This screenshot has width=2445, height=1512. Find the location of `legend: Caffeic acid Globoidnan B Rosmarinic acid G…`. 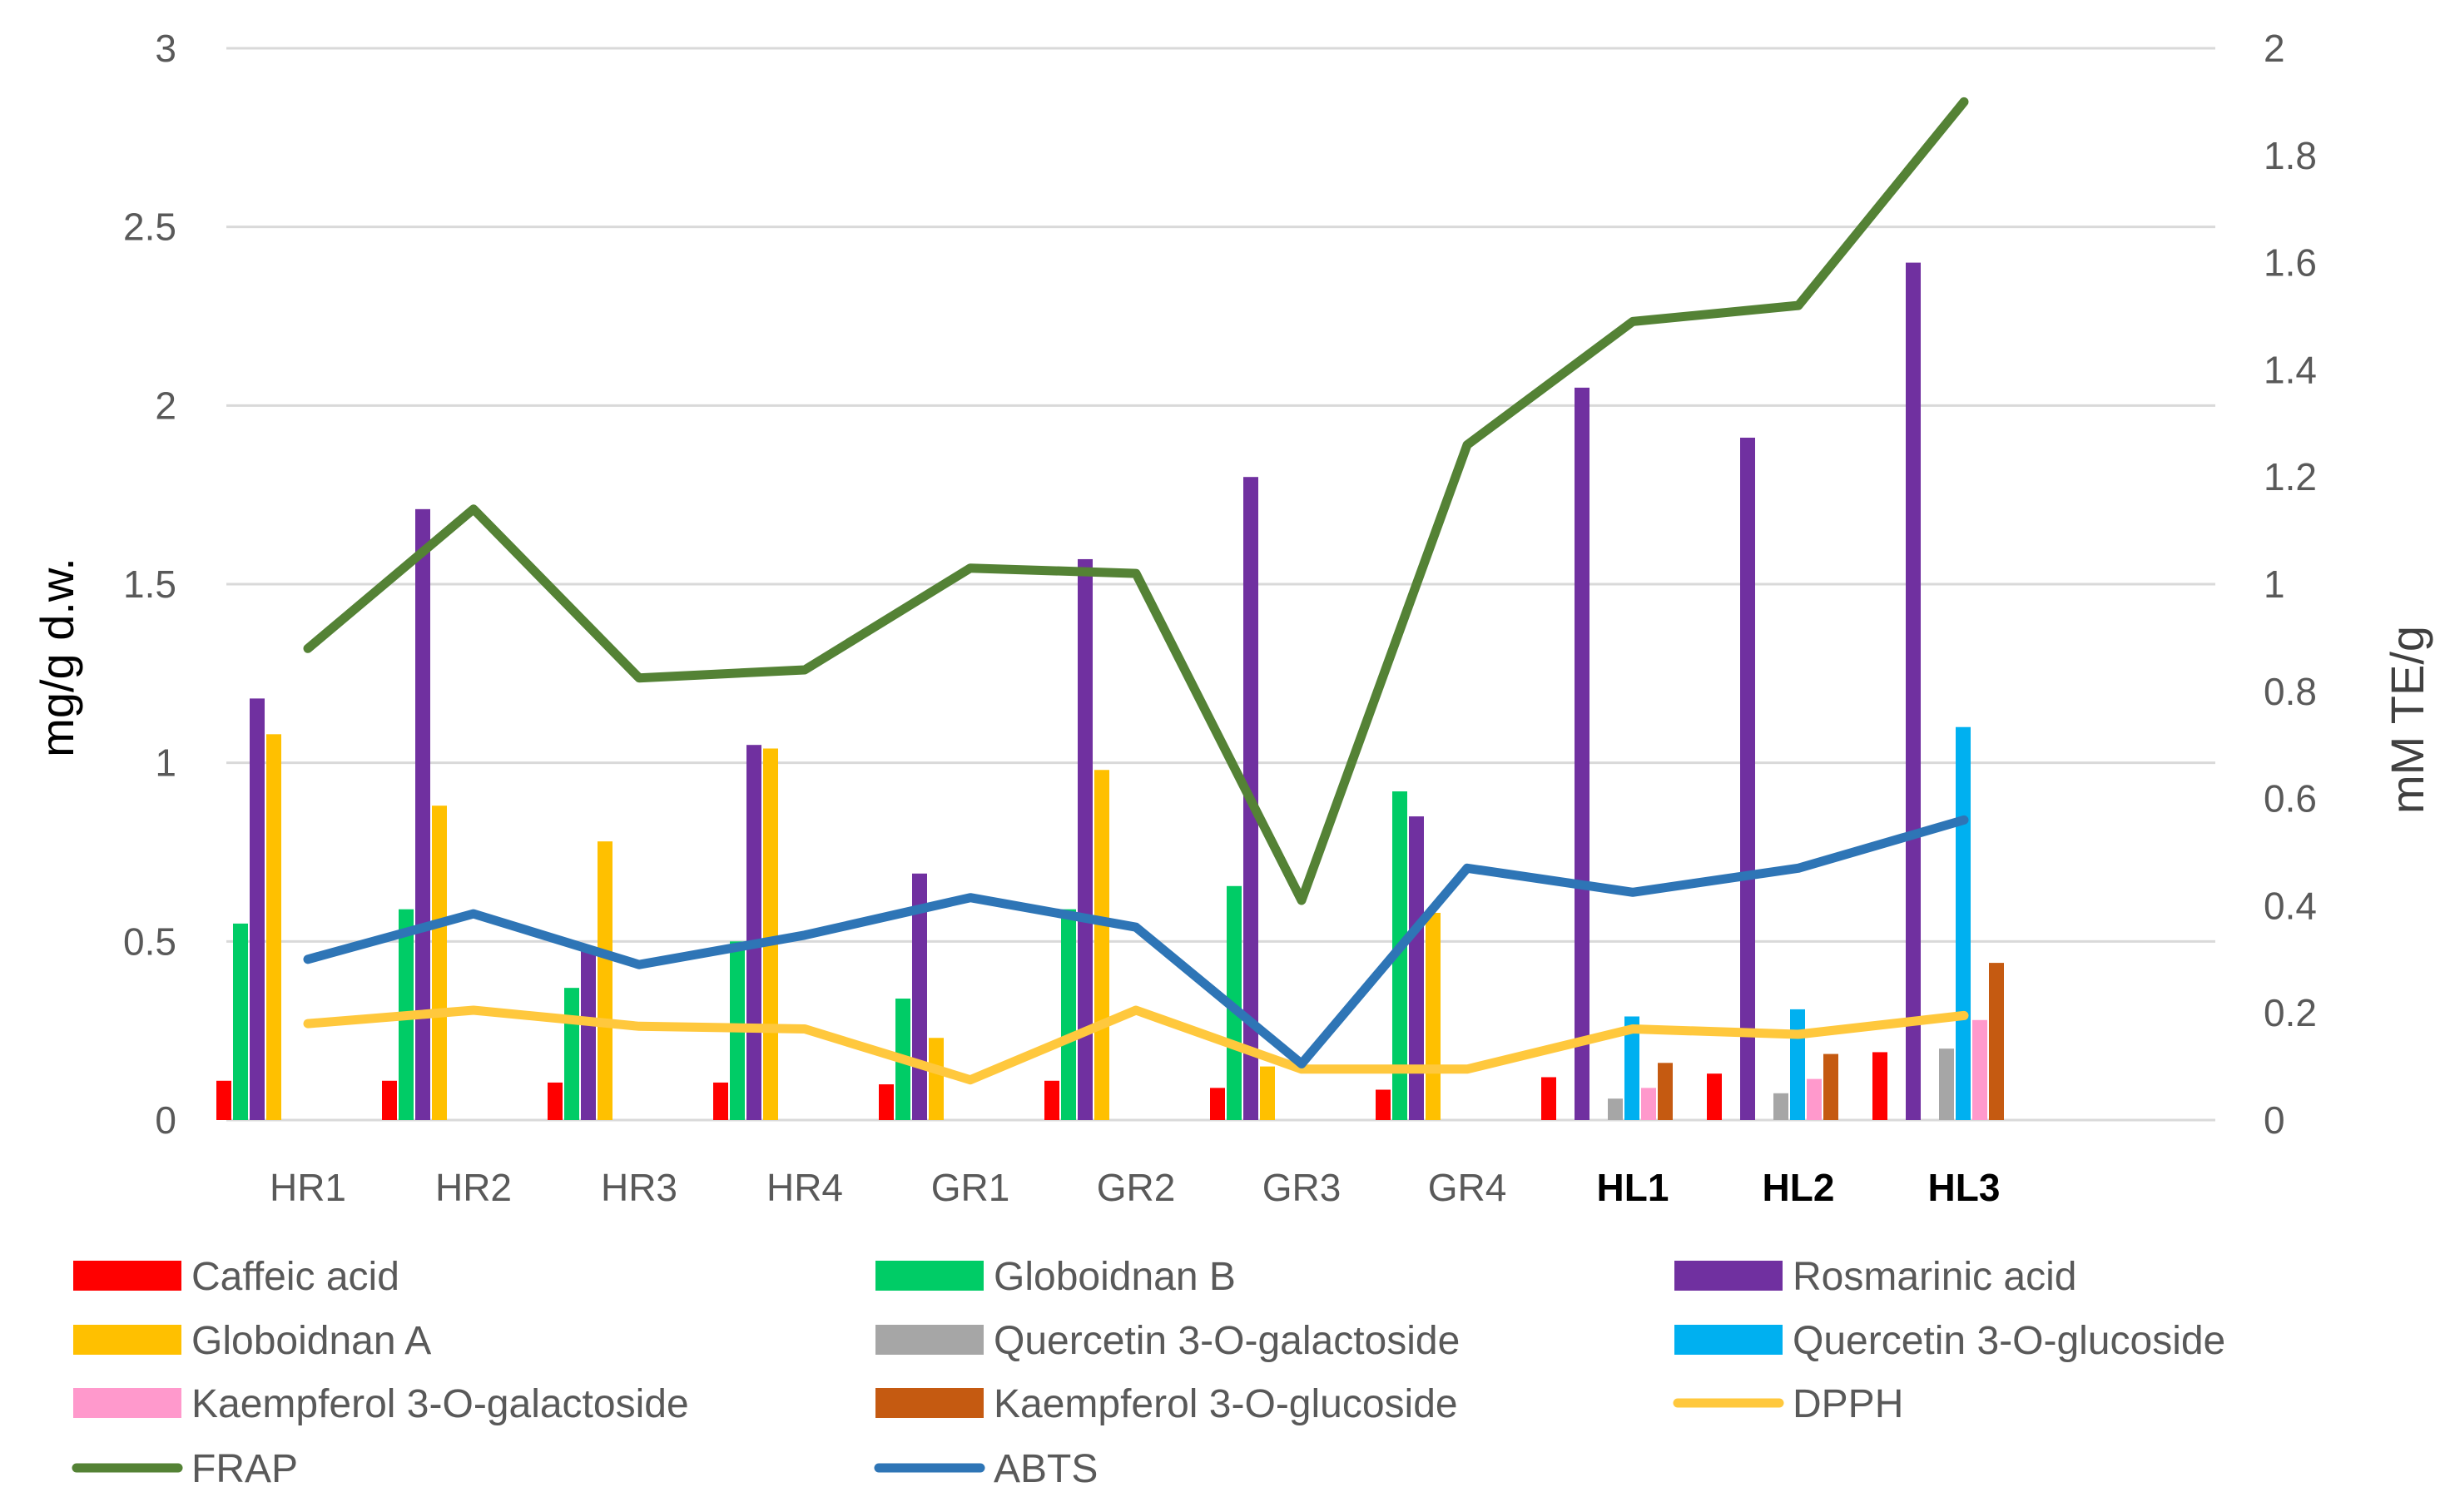

legend: Caffeic acid Globoidnan B Rosmarinic acid G… is located at coordinates (1148, 1373).